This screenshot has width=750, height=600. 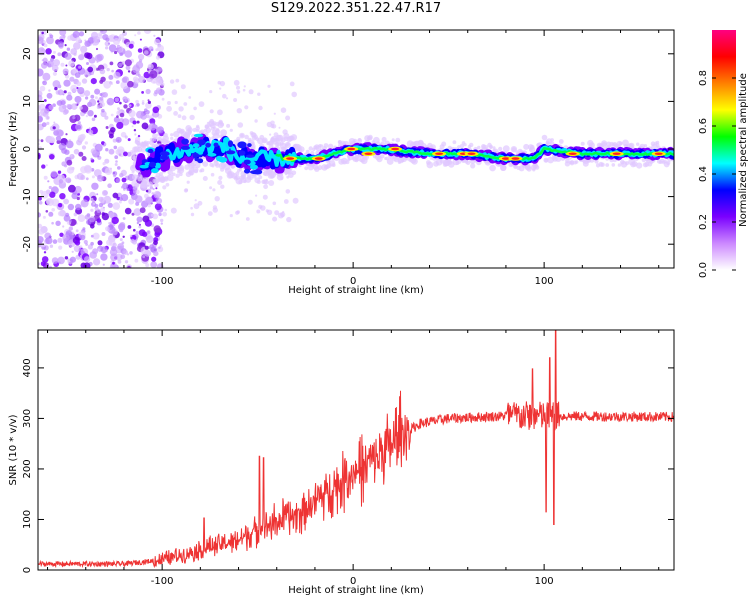 What do you see at coordinates (162, 281) in the screenshot?
I see `x-tick-label: -100` at bounding box center [162, 281].